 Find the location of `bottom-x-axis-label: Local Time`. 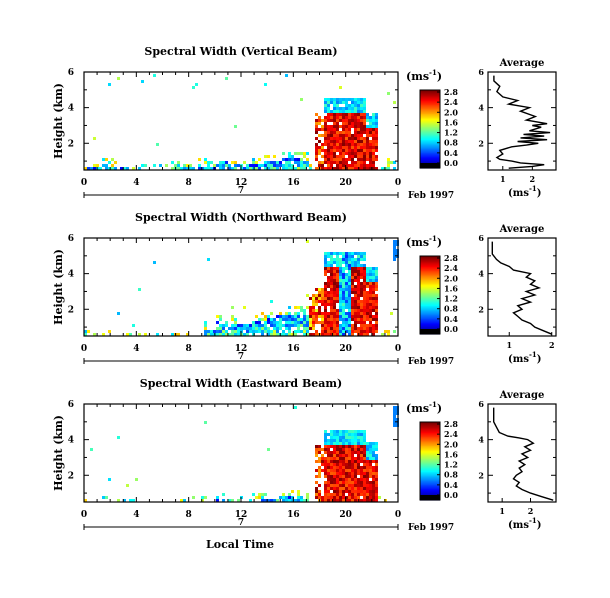

bottom-x-axis-label: Local Time is located at coordinates (240, 544).